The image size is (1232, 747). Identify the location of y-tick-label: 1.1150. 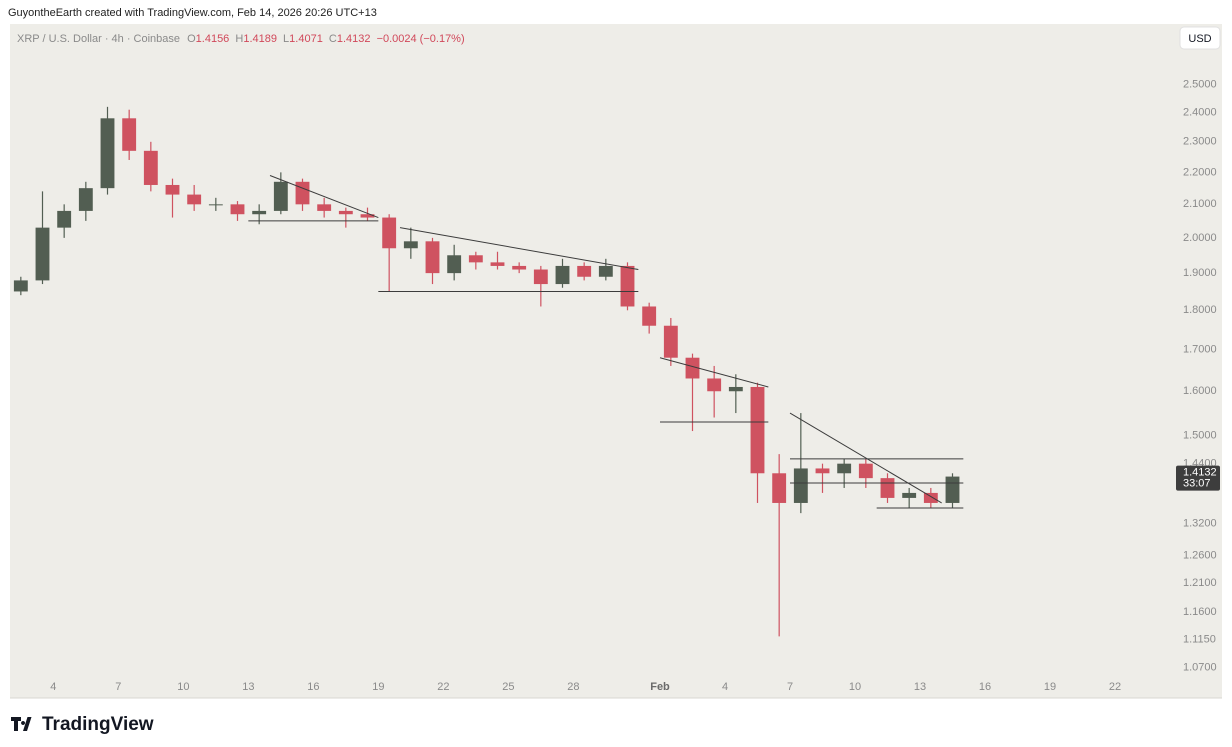
(1199, 639).